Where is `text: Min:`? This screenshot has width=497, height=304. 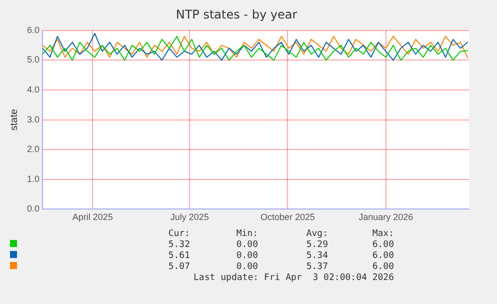 text: Min: is located at coordinates (246, 233).